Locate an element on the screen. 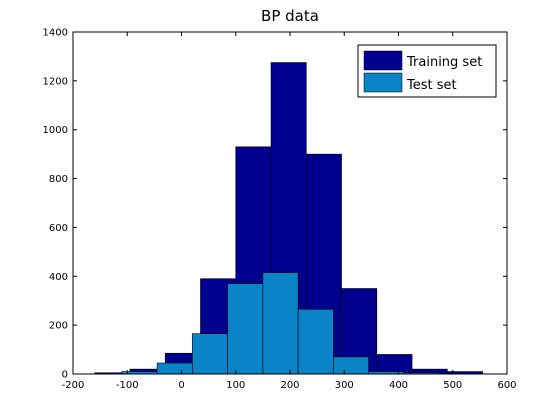 This screenshot has width=560, height=420. y-tick-label: 200 is located at coordinates (58, 326).